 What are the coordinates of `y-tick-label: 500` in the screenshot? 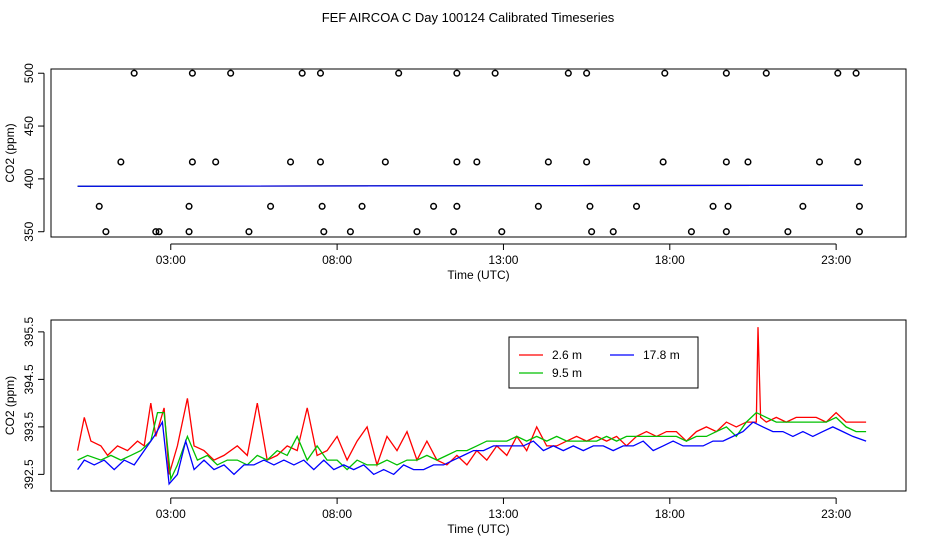 It's located at (29, 73).